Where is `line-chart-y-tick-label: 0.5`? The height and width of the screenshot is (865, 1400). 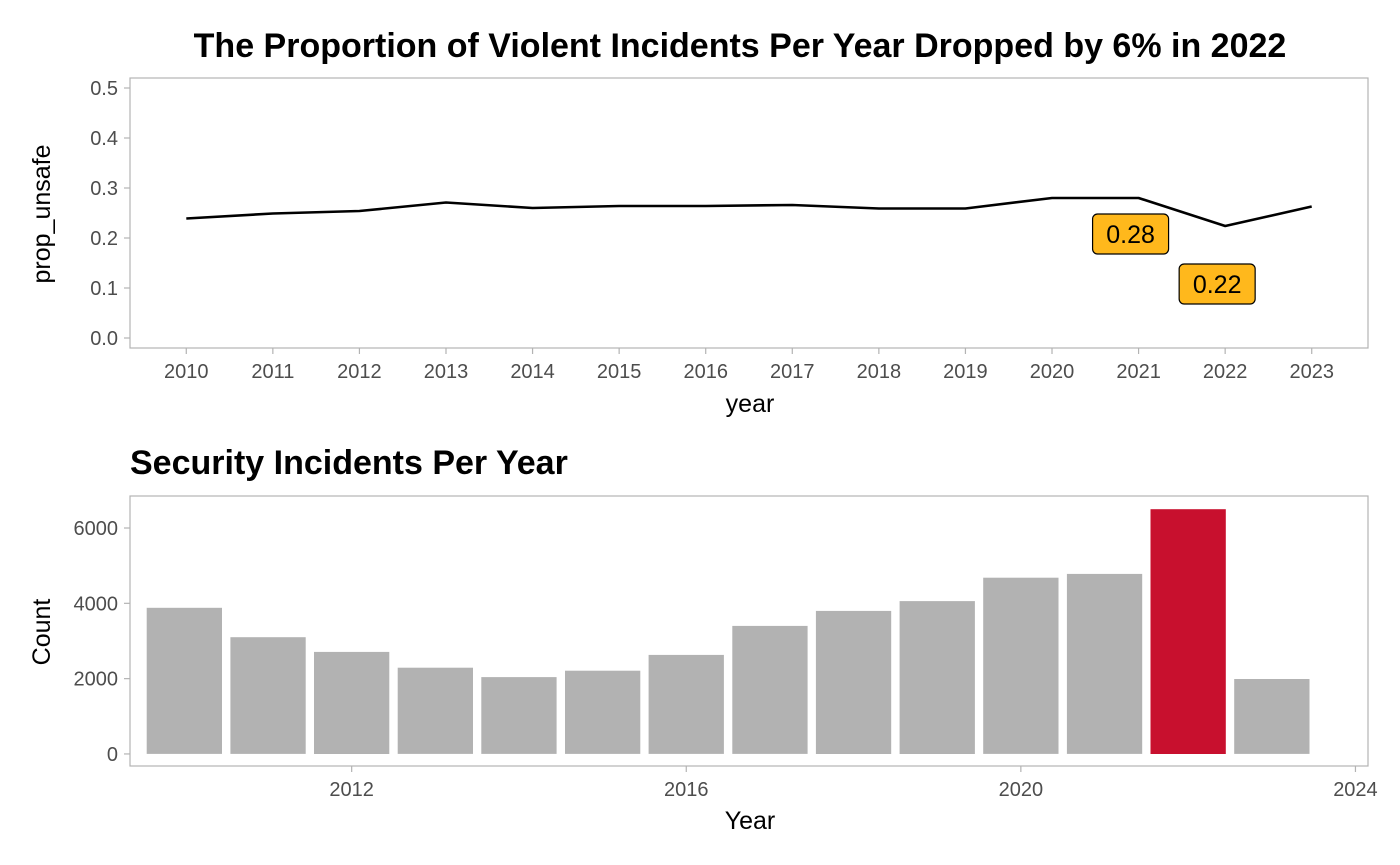
line-chart-y-tick-label: 0.5 is located at coordinates (104, 89).